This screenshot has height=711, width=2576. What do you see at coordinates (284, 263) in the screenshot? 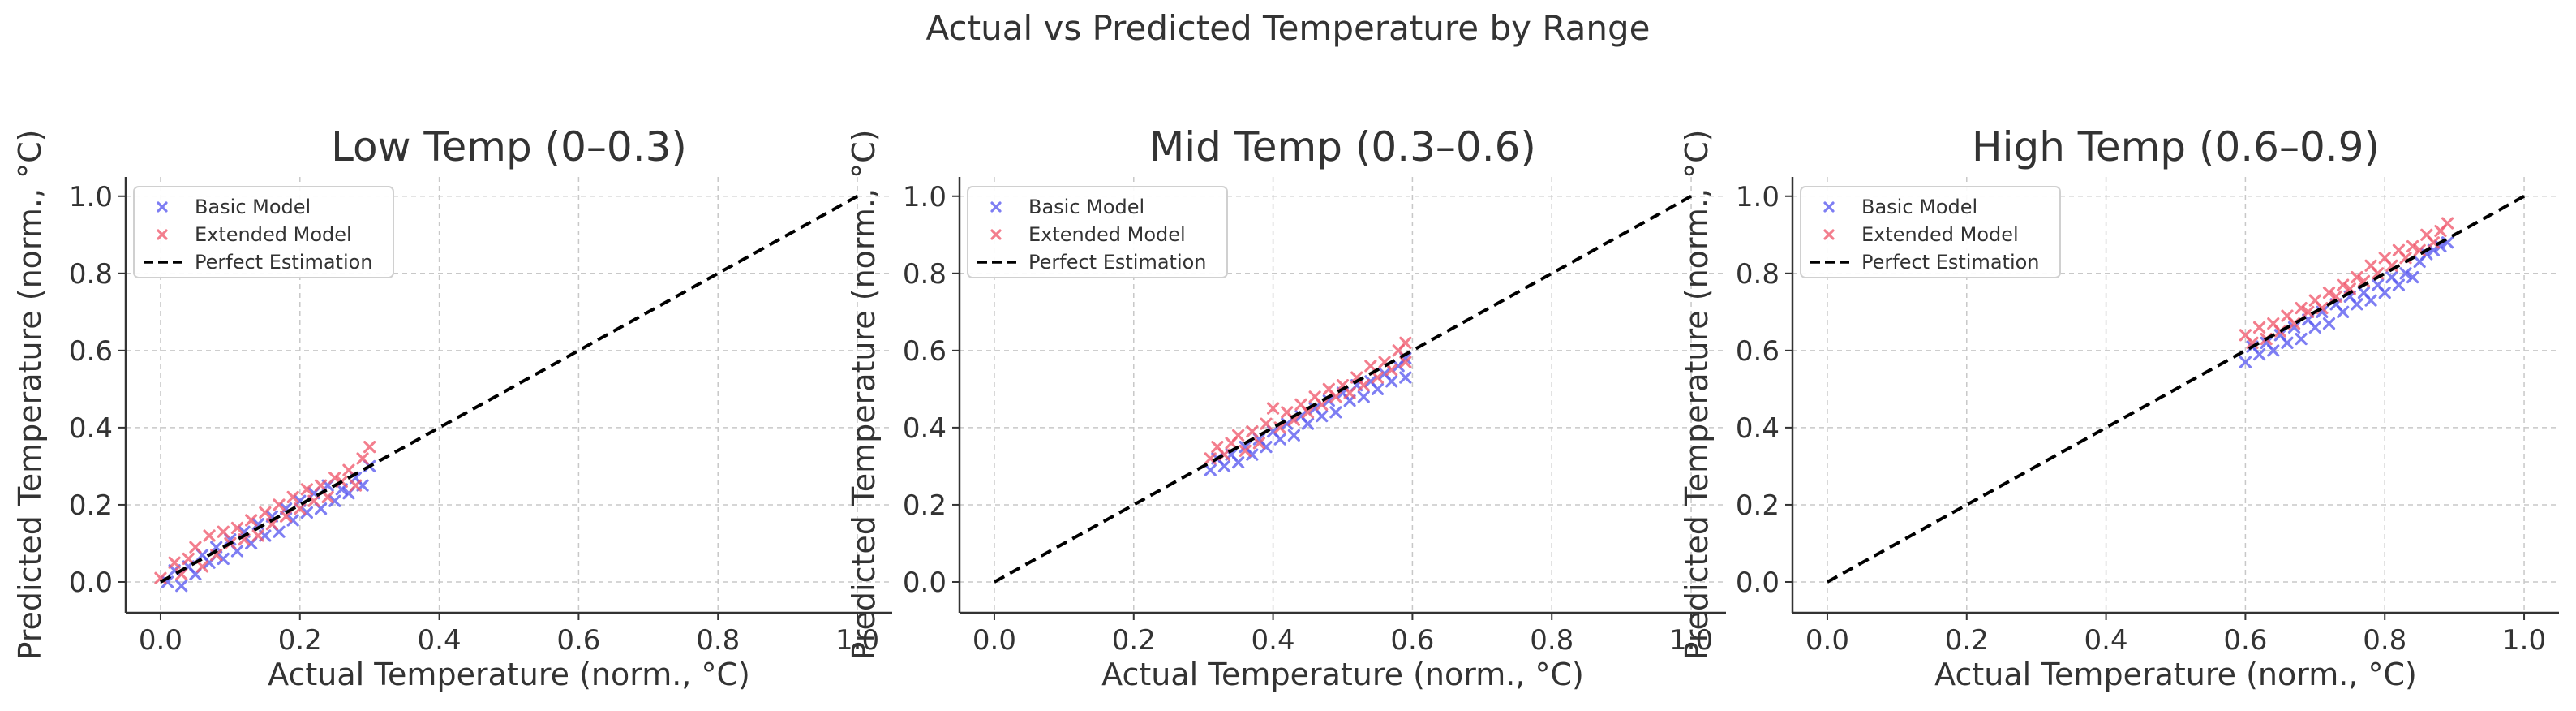
I see `legend-label: Perfect Estimation` at bounding box center [284, 263].